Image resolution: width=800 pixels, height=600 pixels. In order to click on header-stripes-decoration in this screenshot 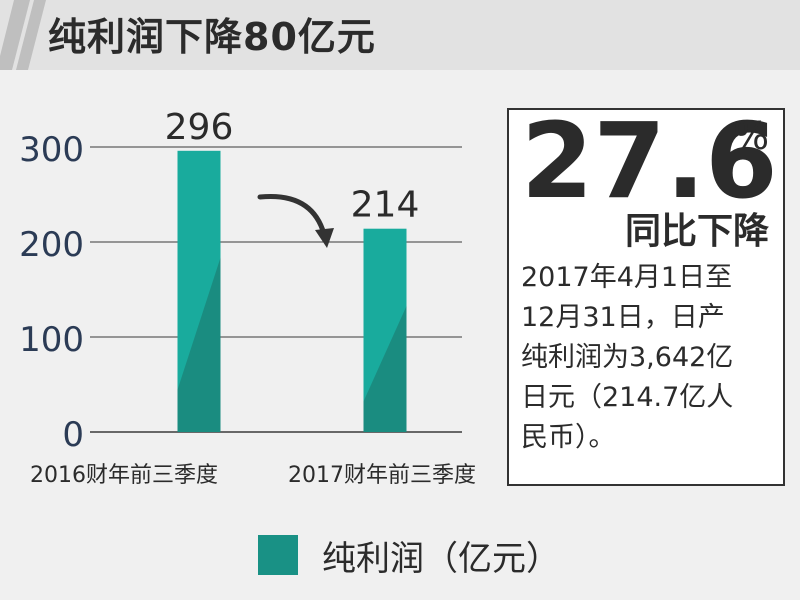, I will do `click(23, 35)`.